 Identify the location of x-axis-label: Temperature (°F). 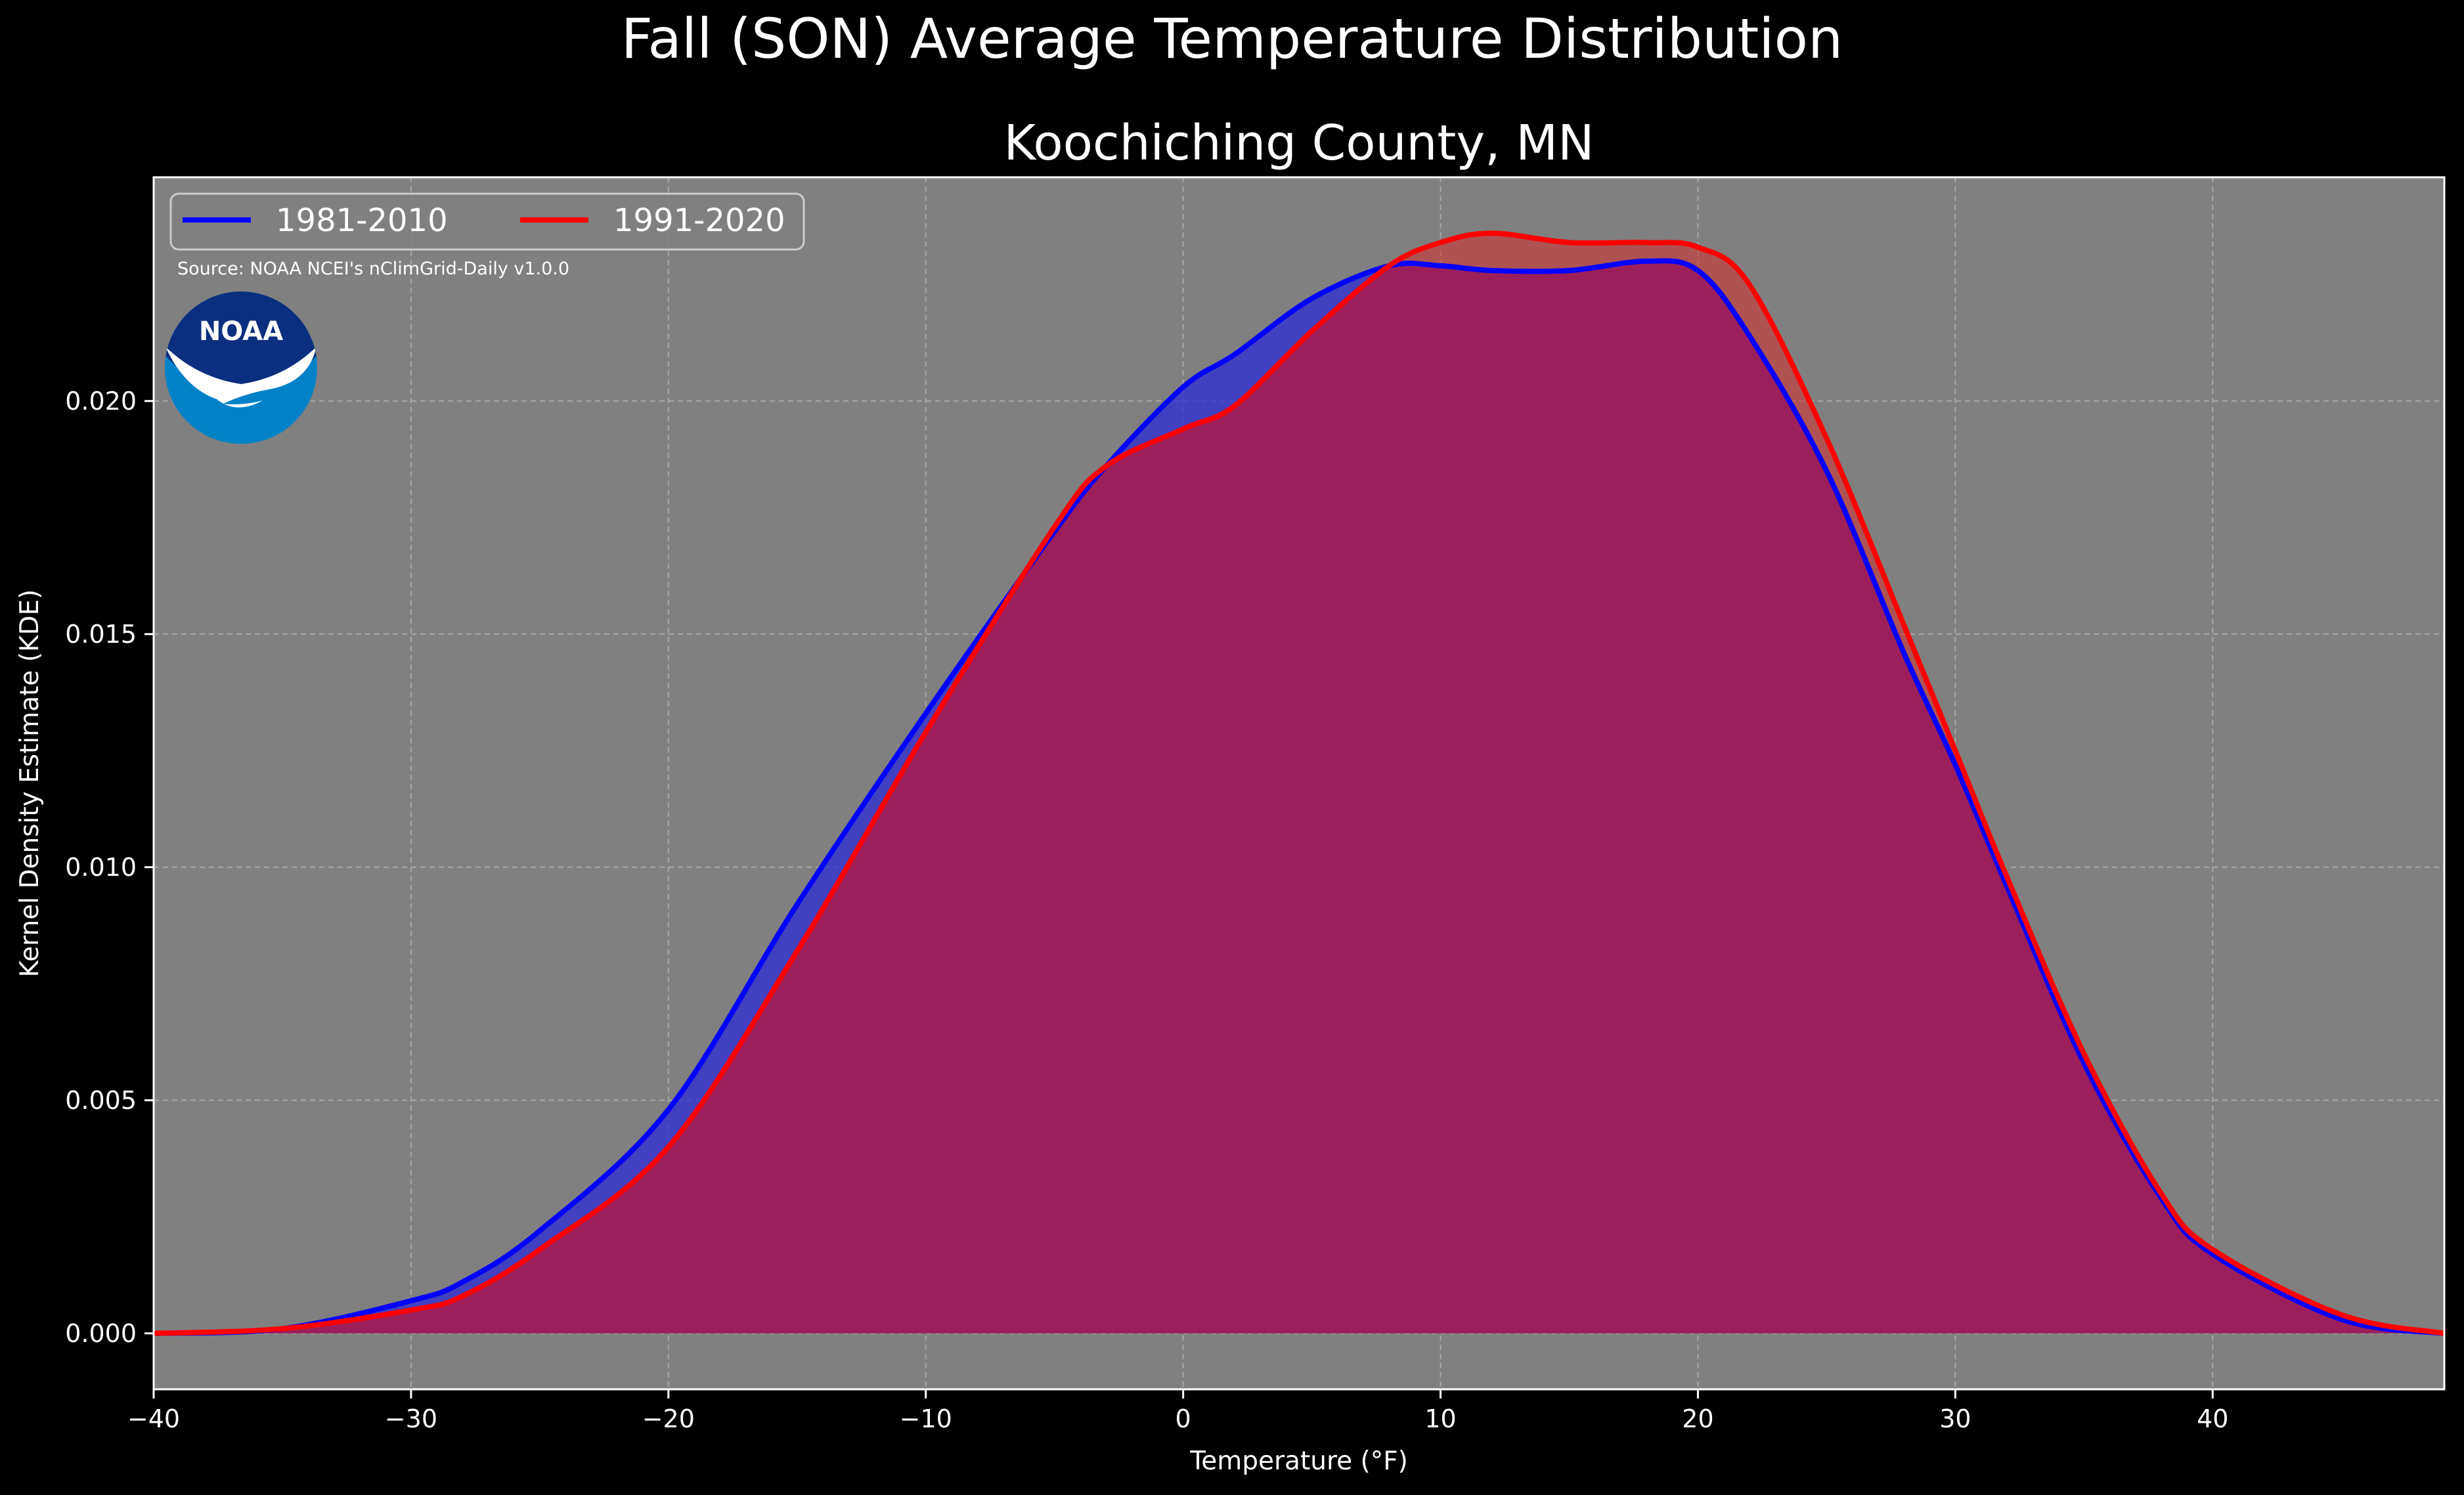
(1298, 1461).